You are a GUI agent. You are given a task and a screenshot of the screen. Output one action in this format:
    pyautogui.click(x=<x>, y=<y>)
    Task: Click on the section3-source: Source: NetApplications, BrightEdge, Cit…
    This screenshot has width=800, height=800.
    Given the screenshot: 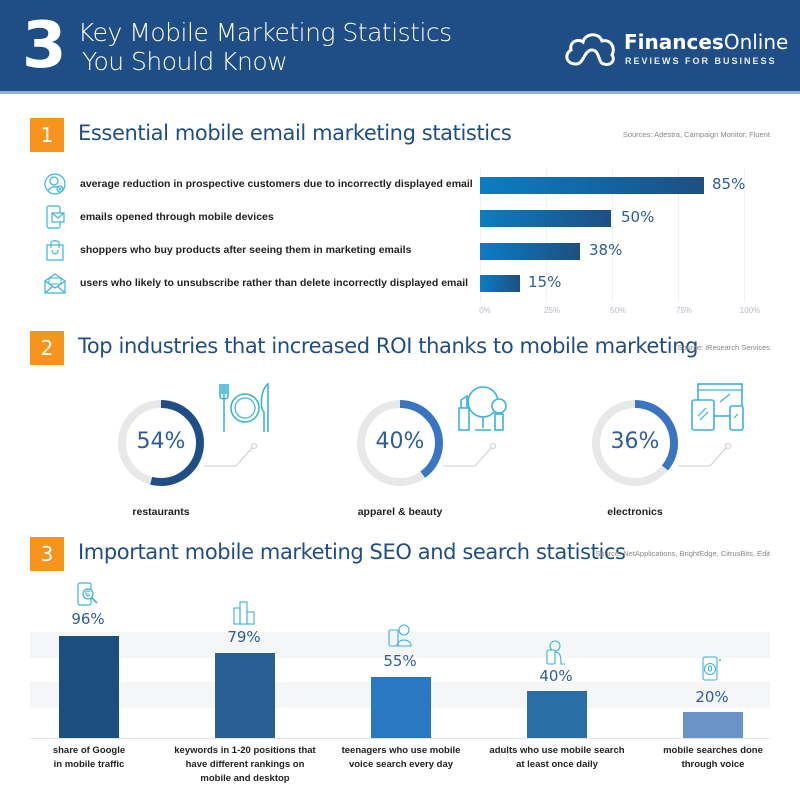 What is the action you would take?
    pyautogui.click(x=682, y=553)
    